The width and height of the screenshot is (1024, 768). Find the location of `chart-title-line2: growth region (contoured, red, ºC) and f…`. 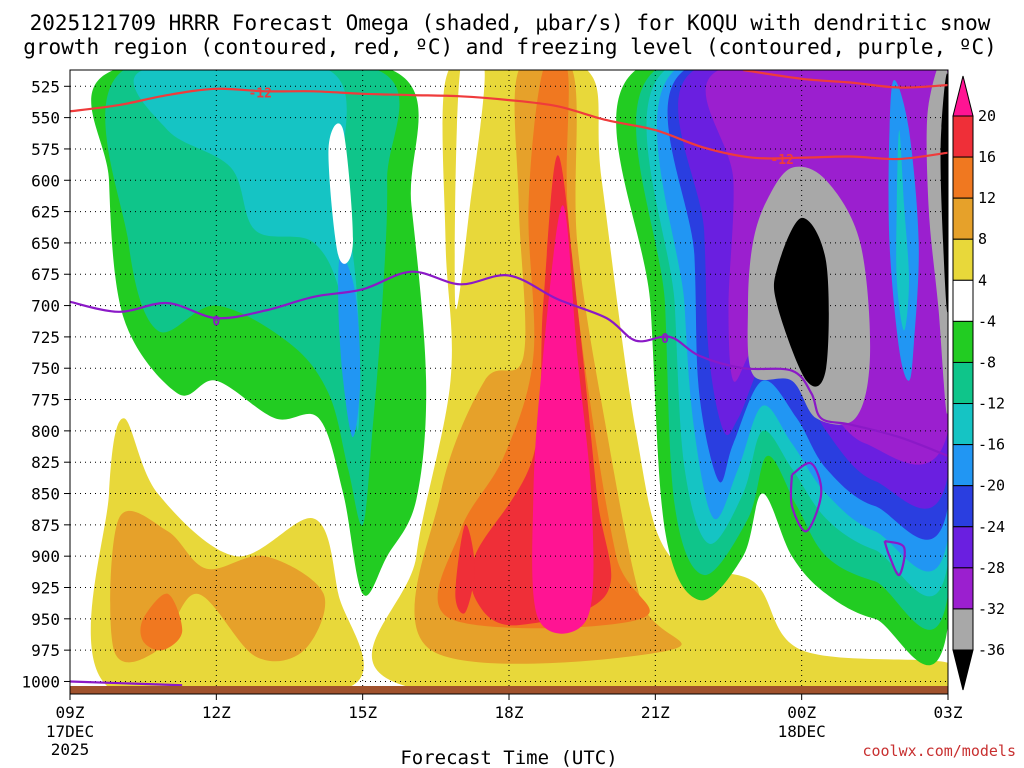

chart-title-line2: growth region (contoured, red, ºC) and f… is located at coordinates (510, 47).